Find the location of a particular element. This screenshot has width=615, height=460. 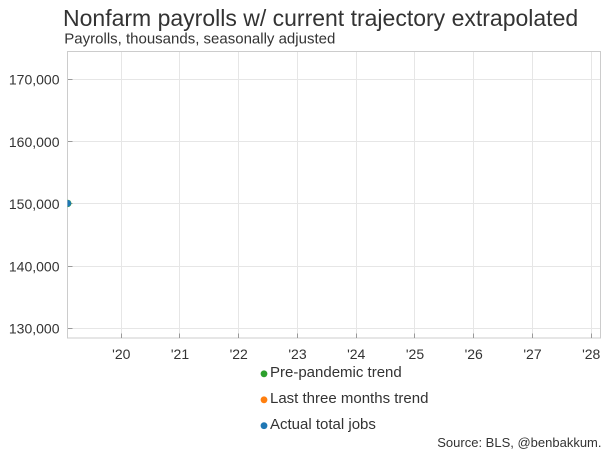

svg-text: '21 is located at coordinates (180, 354).